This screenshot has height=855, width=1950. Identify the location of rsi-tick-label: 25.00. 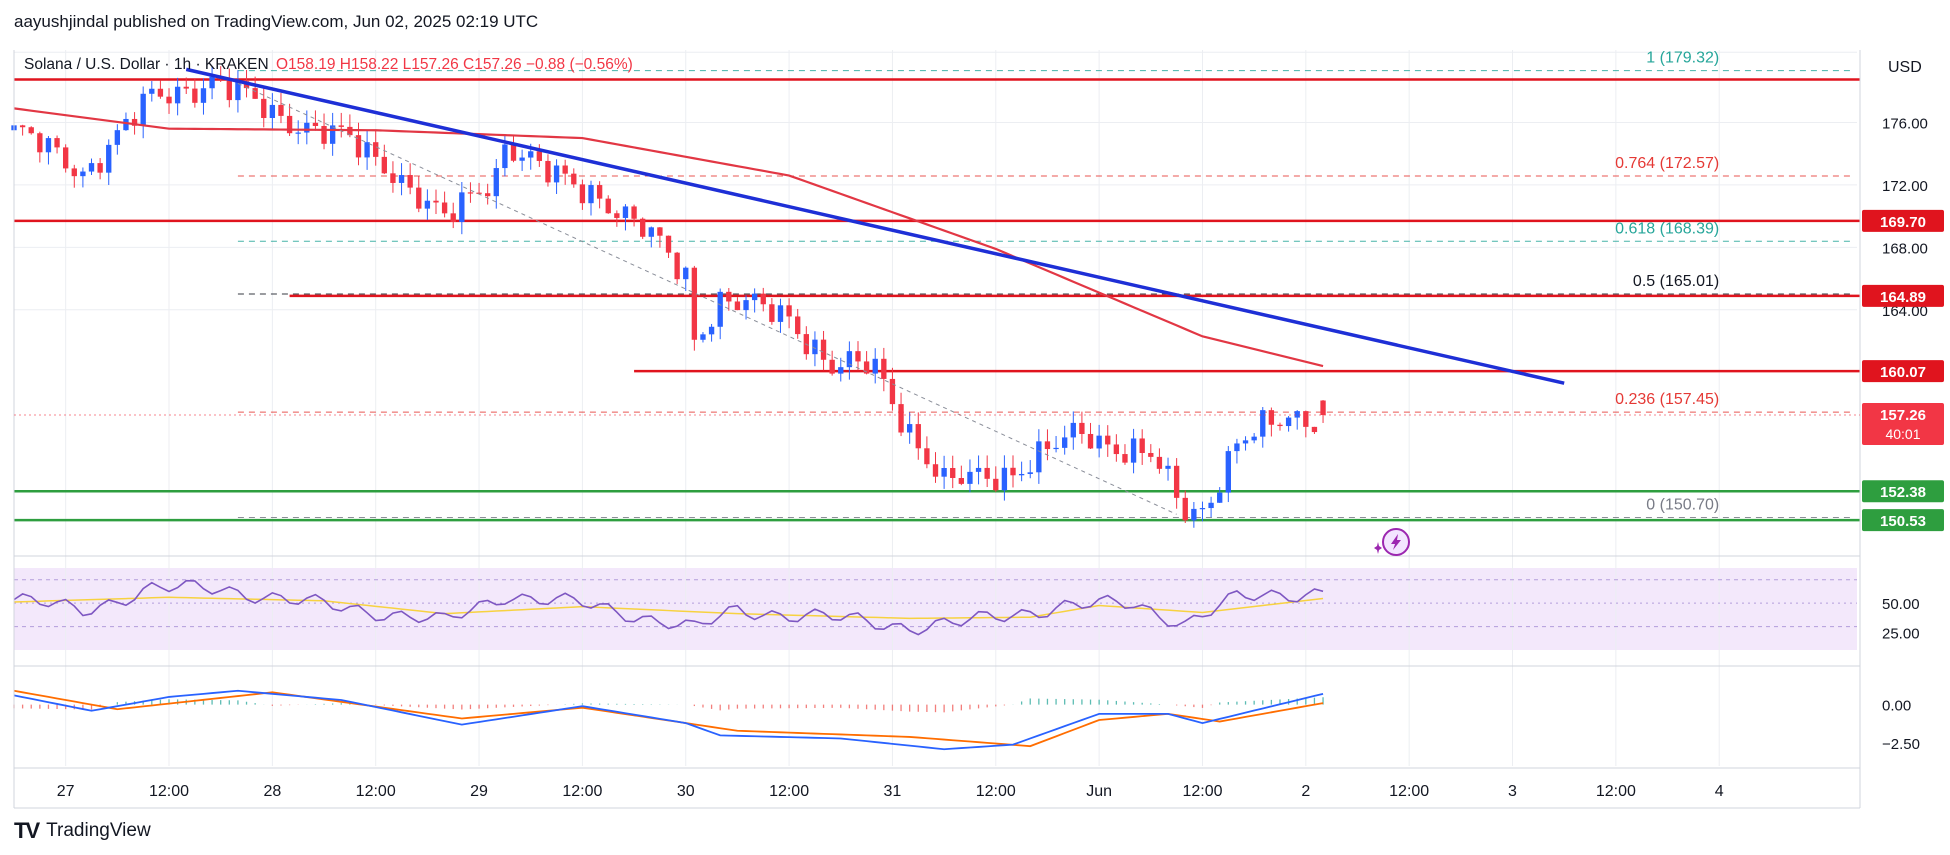
(1901, 633).